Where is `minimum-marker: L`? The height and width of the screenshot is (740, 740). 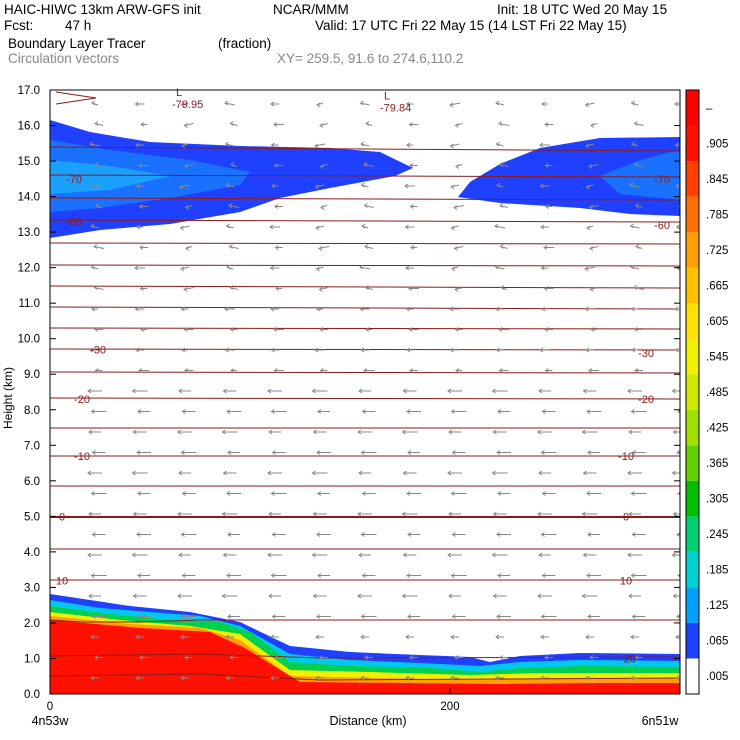
minimum-marker: L is located at coordinates (387, 97).